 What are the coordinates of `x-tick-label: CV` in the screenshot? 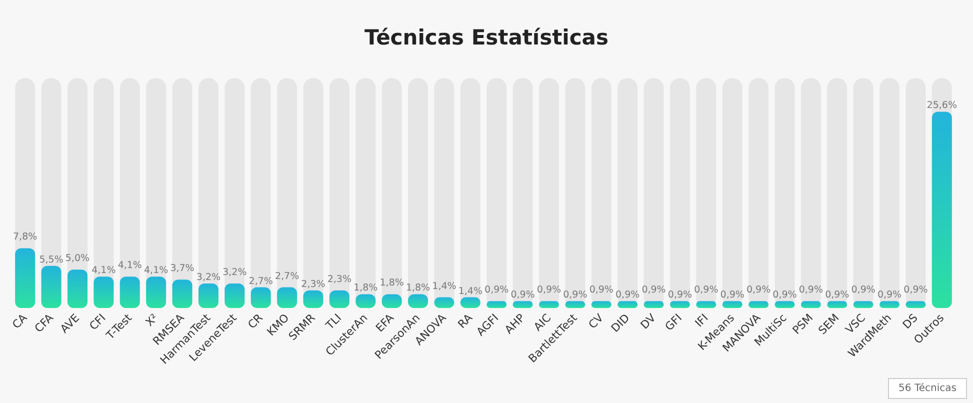 It's located at (596, 321).